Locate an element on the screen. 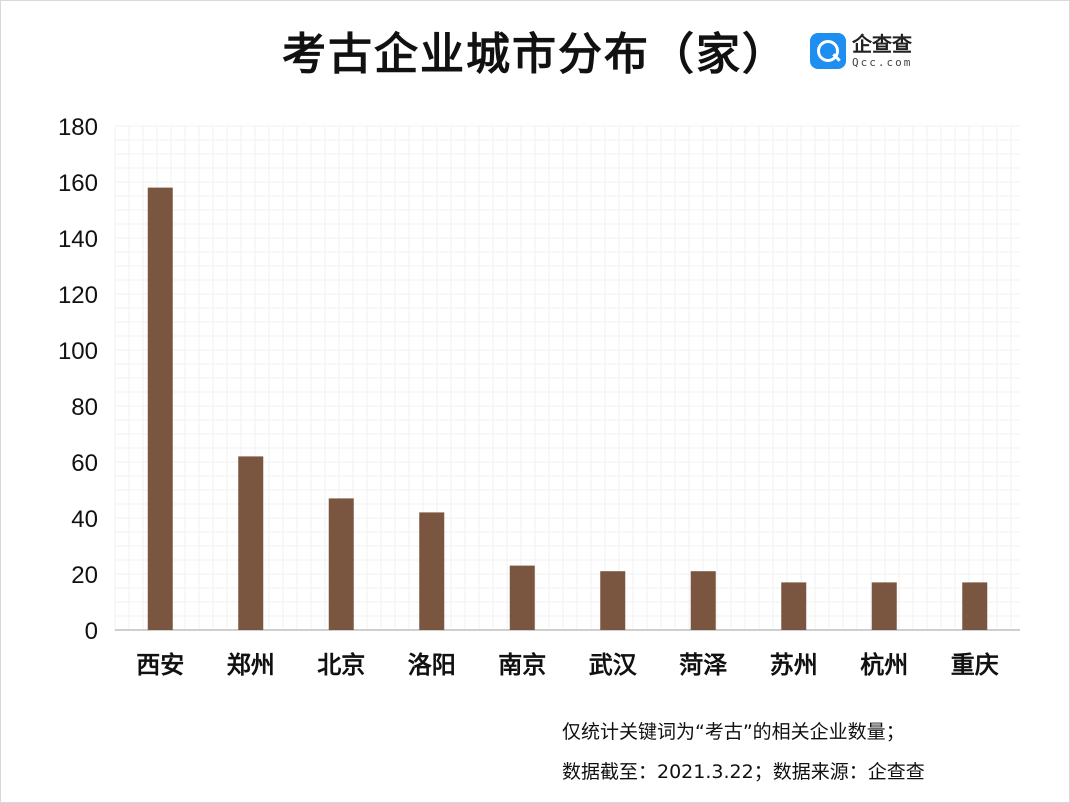 The height and width of the screenshot is (803, 1070). y-tick-label: 40 is located at coordinates (84, 519).